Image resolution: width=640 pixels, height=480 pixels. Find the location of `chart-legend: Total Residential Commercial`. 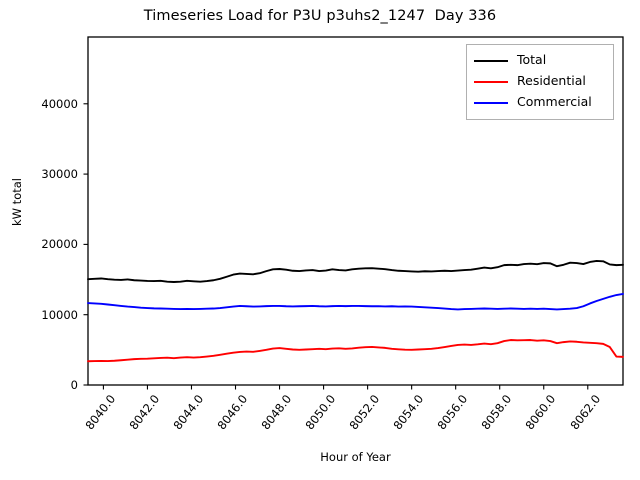

chart-legend: Total Residential Commercial is located at coordinates (540, 82).